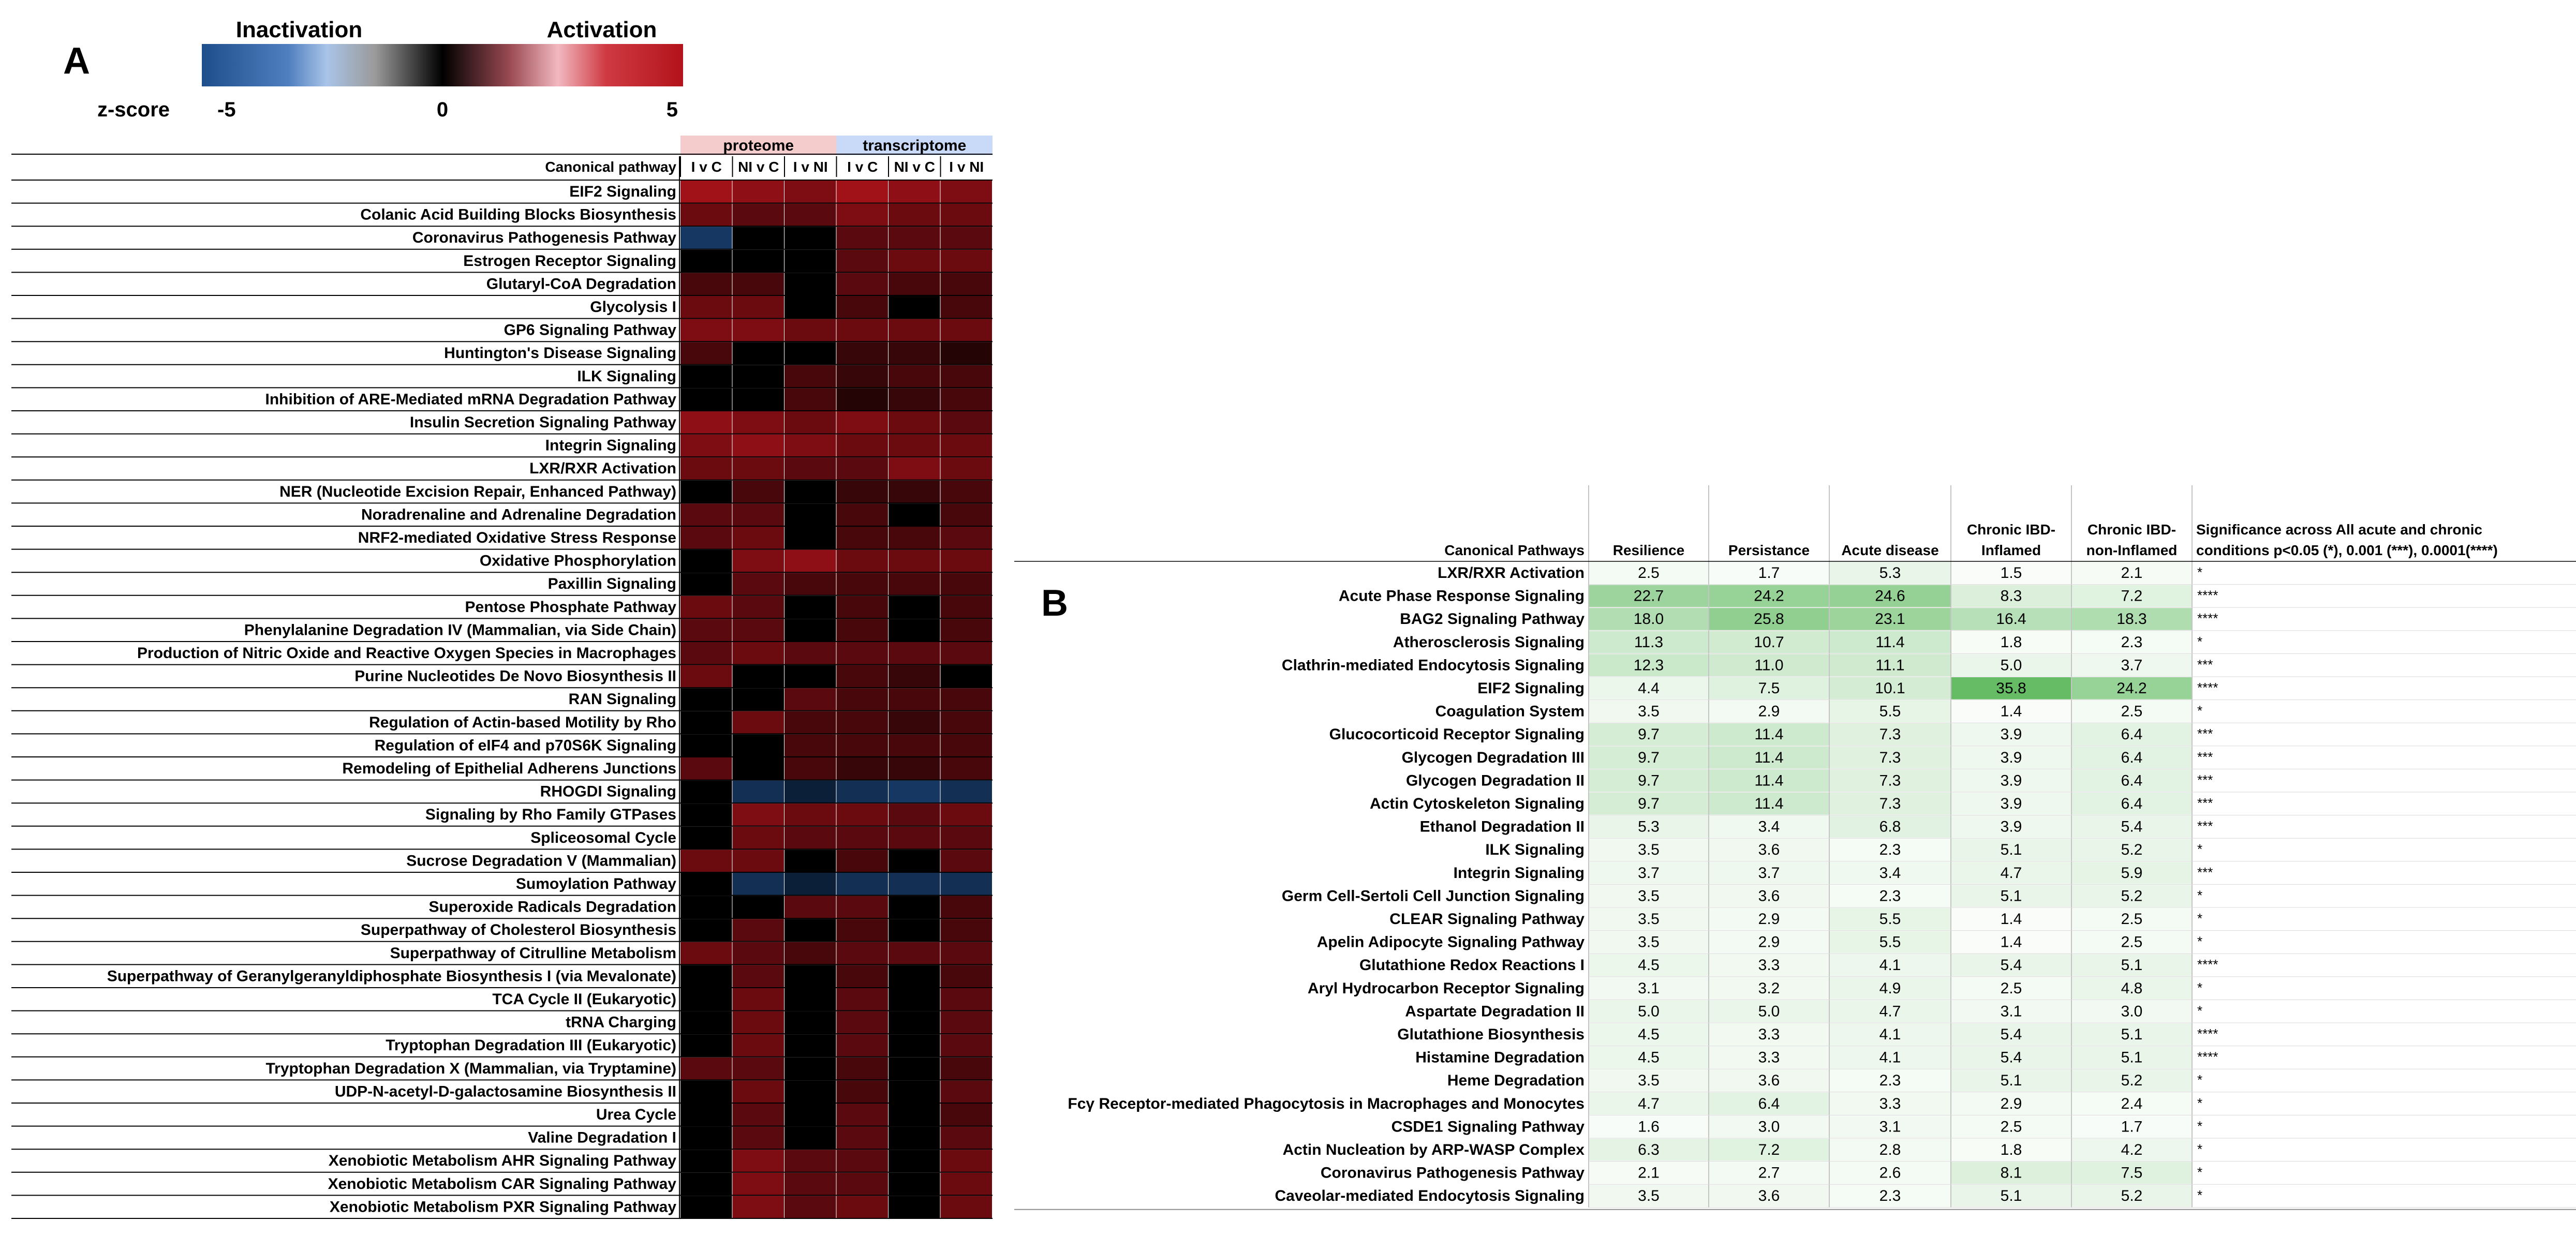 Image resolution: width=2576 pixels, height=1236 pixels. I want to click on table-pathway-label: Ethanol Degradation II, so click(1502, 827).